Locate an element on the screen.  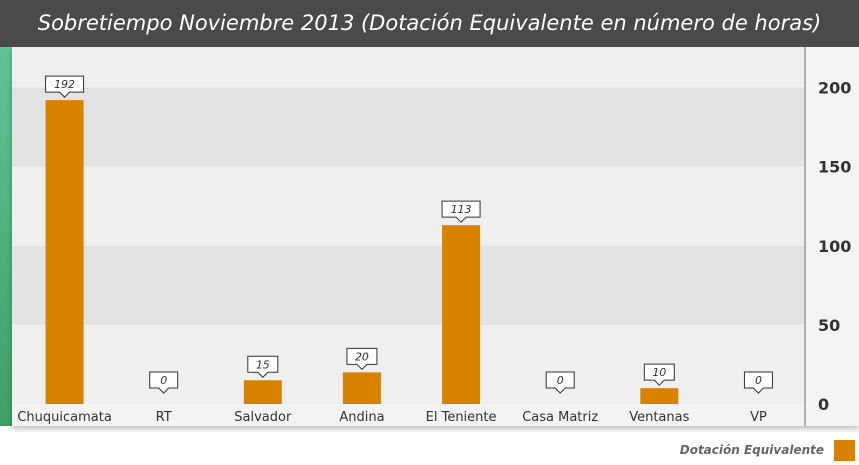
data-label: 113 is located at coordinates (461, 209).